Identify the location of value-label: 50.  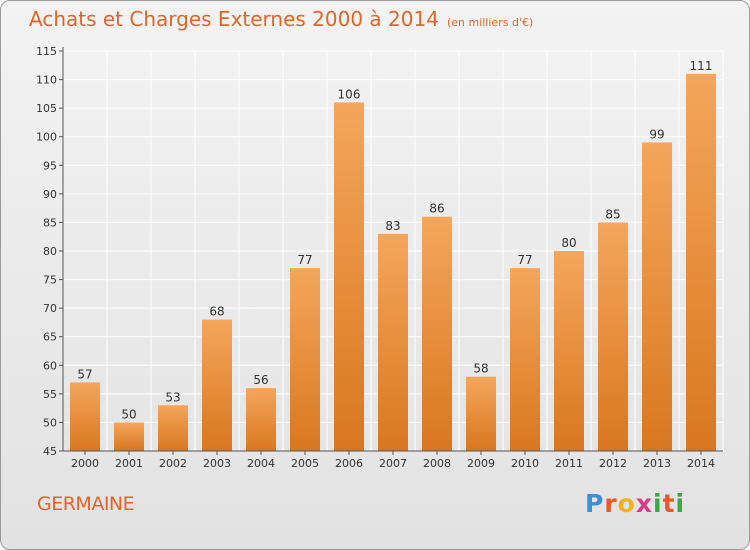
(128, 414).